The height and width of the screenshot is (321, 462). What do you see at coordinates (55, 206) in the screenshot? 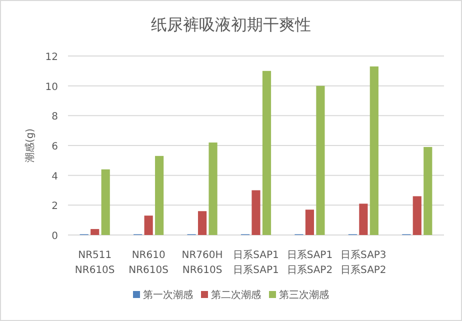
I see `y-tick-label: 2` at bounding box center [55, 206].